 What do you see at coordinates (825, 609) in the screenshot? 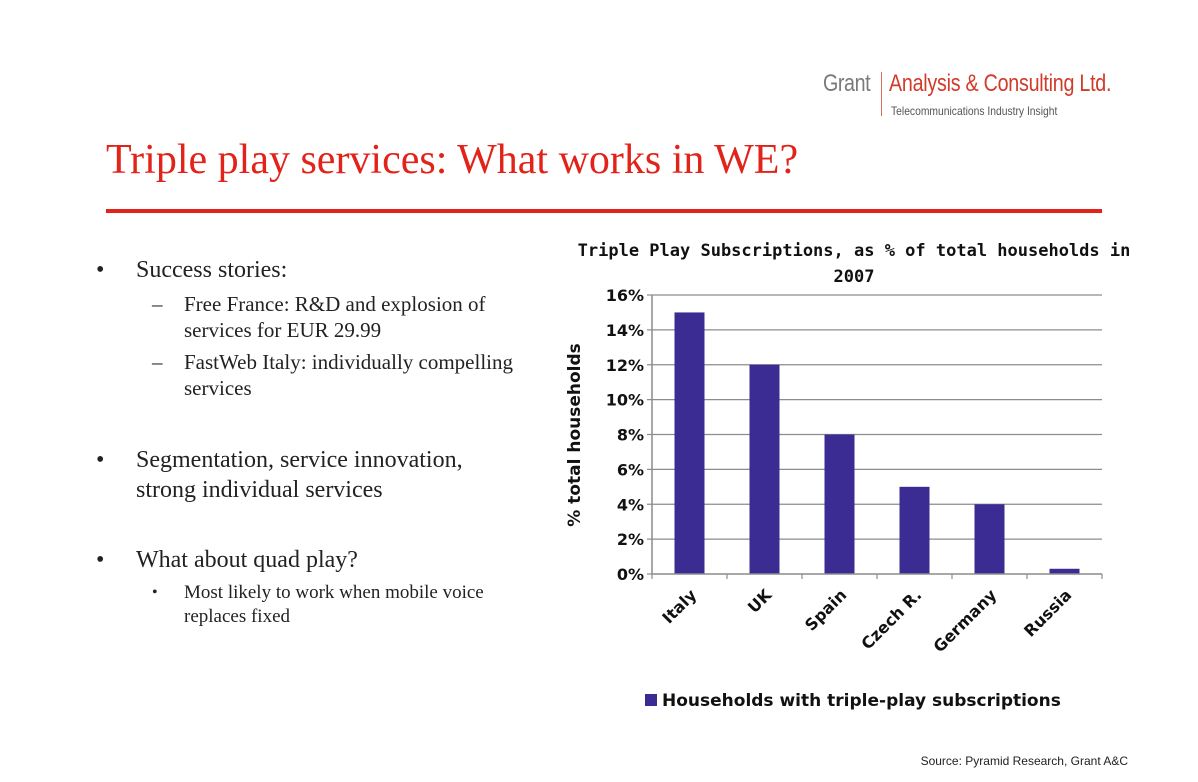
I see `x-tick-label: Spain` at bounding box center [825, 609].